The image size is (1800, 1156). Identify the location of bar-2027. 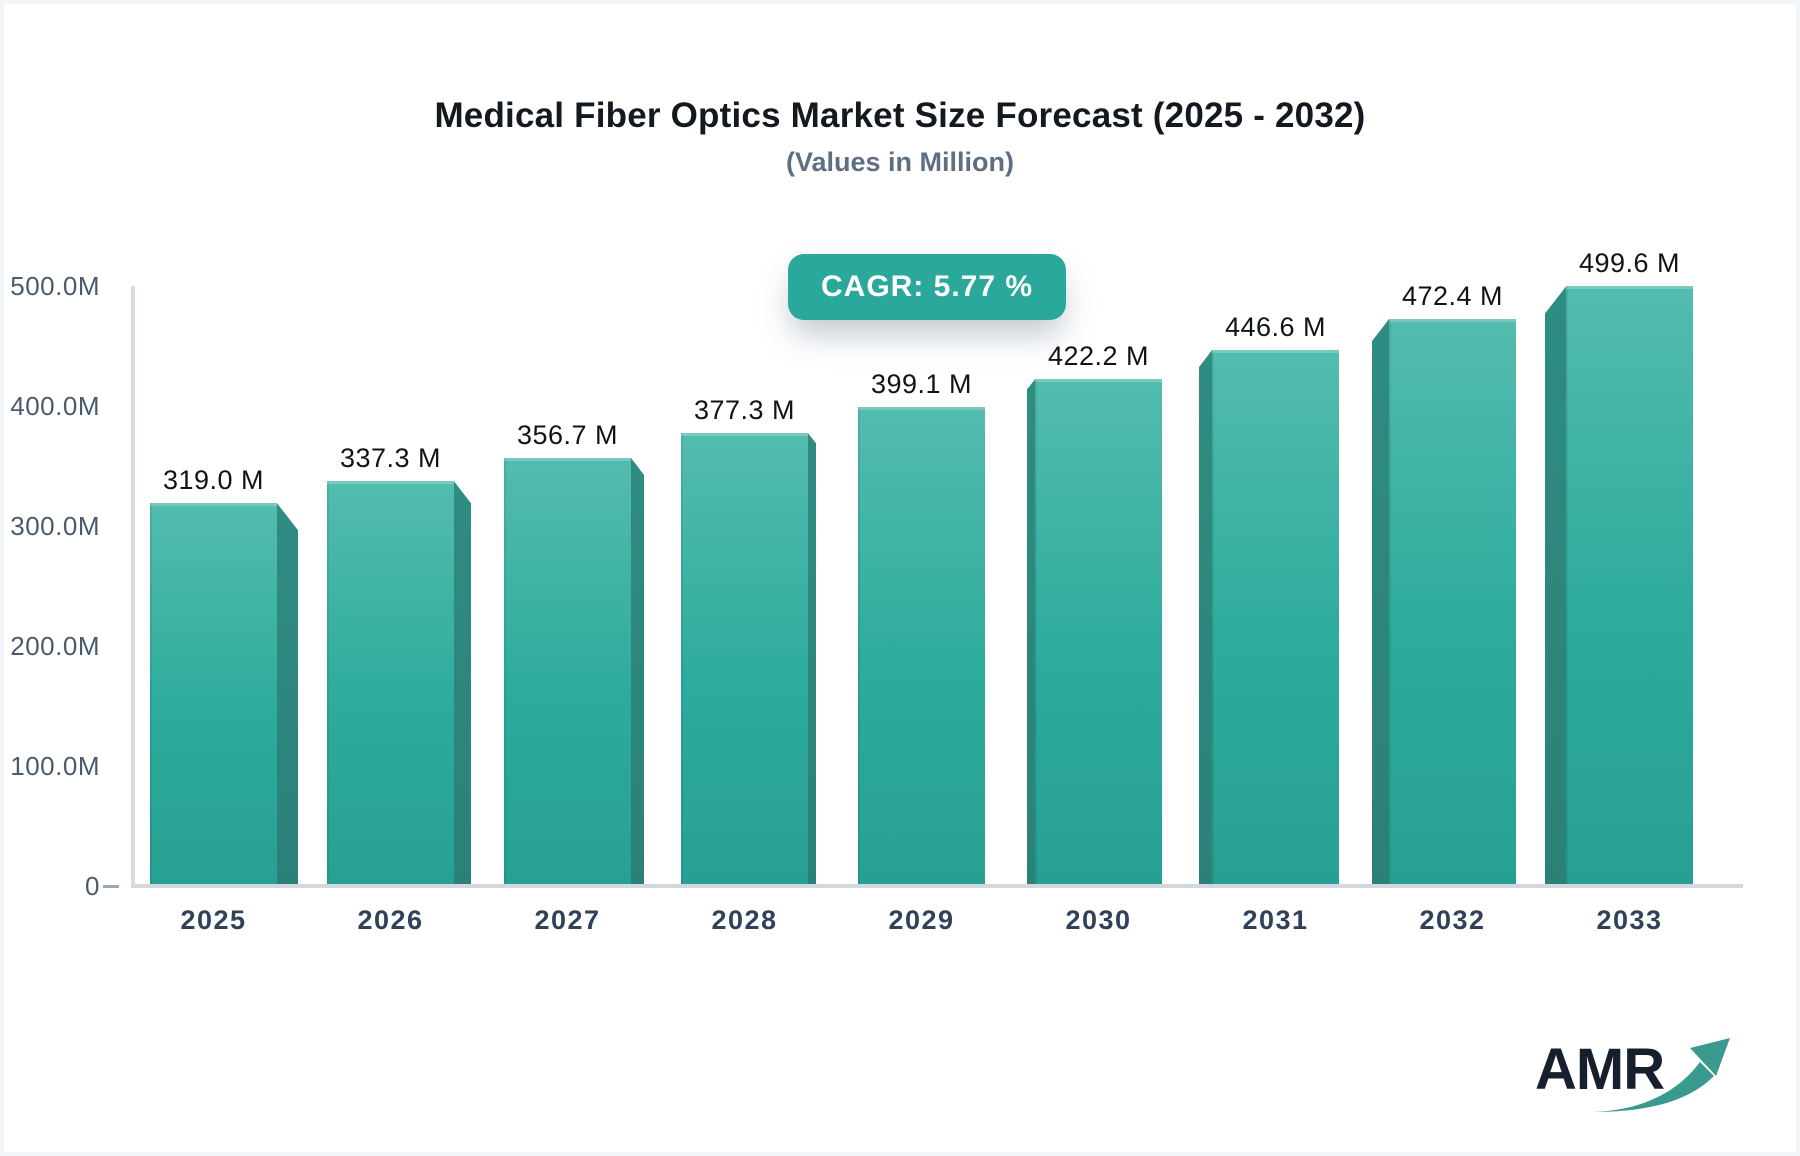
(567, 671).